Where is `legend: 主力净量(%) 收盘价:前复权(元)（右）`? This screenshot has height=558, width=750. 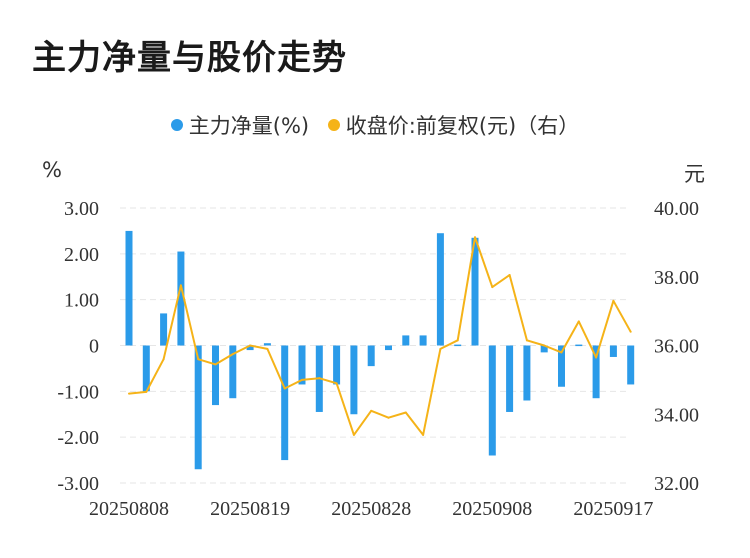
legend: 主力净量(%) 收盘价:前复权(元)（右） is located at coordinates (375, 125).